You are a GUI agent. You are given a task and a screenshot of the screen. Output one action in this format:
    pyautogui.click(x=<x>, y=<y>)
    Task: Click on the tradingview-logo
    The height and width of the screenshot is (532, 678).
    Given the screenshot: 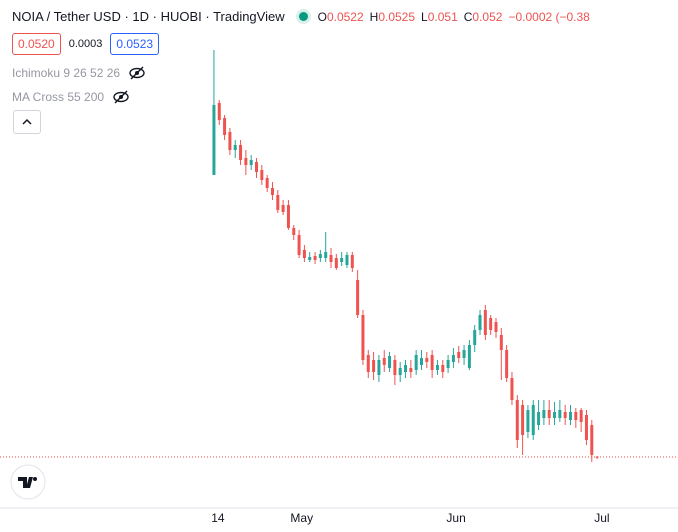 What is the action you would take?
    pyautogui.click(x=28, y=482)
    